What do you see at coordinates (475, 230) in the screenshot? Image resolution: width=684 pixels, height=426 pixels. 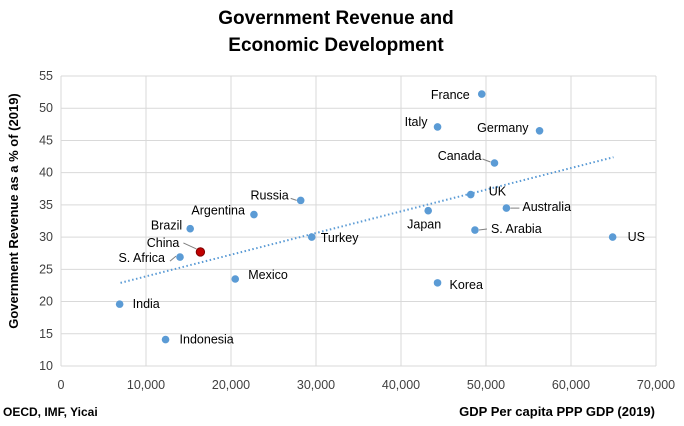 I see `point-s-arabia` at bounding box center [475, 230].